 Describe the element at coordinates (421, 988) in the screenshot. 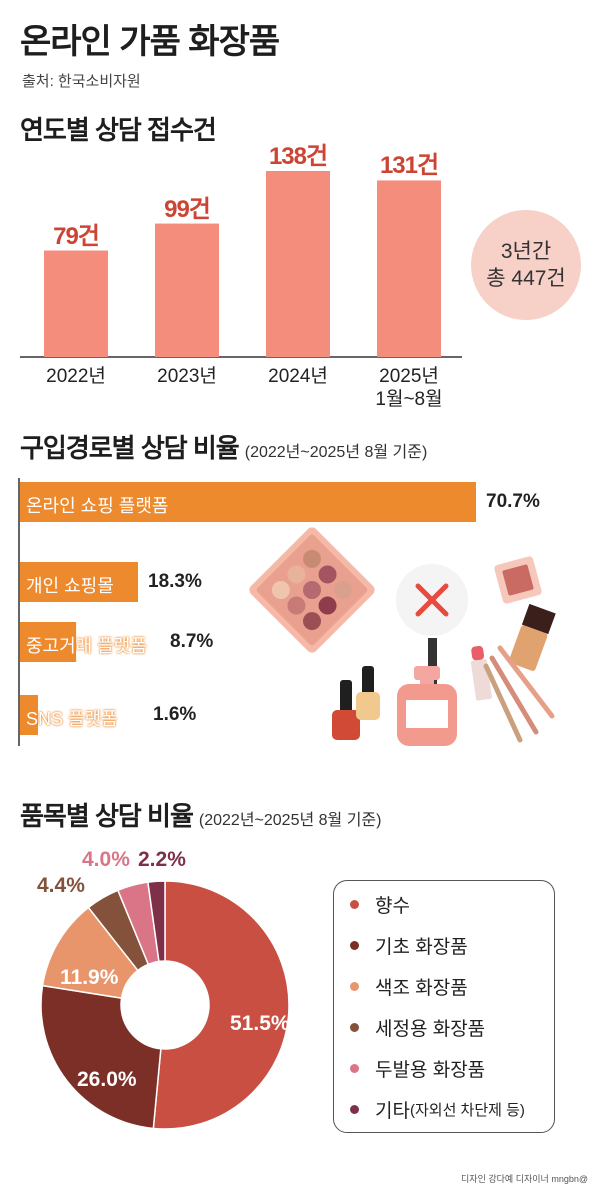

I see `legend-label: 색조 화장품` at that location.